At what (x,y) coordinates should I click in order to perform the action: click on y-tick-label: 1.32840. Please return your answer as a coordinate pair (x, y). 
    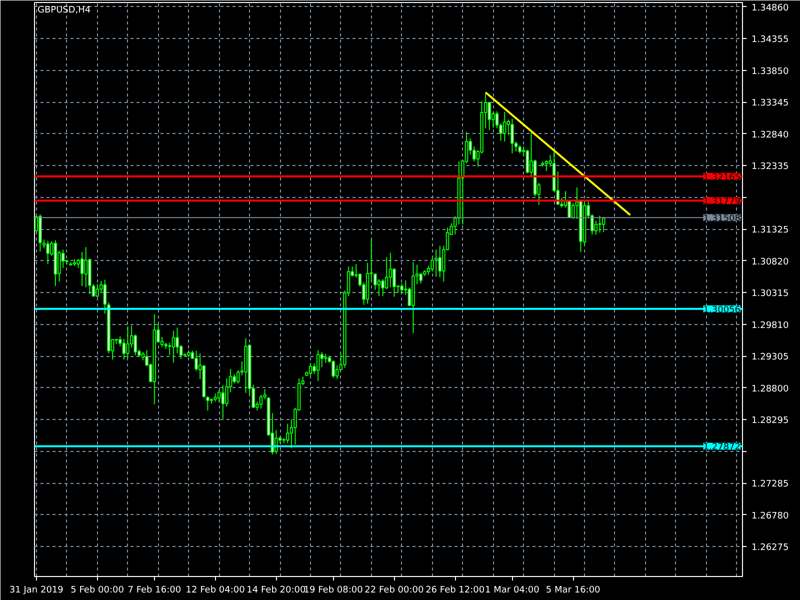
    Looking at the image, I should click on (770, 135).